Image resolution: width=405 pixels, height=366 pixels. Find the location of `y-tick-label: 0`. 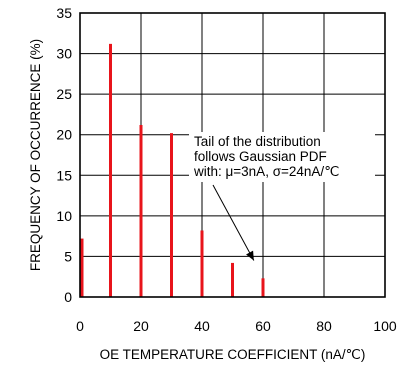

y-tick-label: 0 is located at coordinates (68, 297).